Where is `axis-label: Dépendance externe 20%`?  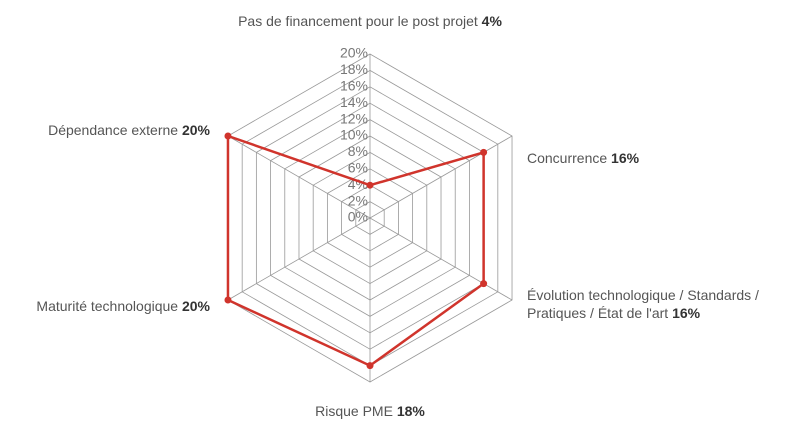
axis-label: Dépendance externe 20% is located at coordinates (105, 130).